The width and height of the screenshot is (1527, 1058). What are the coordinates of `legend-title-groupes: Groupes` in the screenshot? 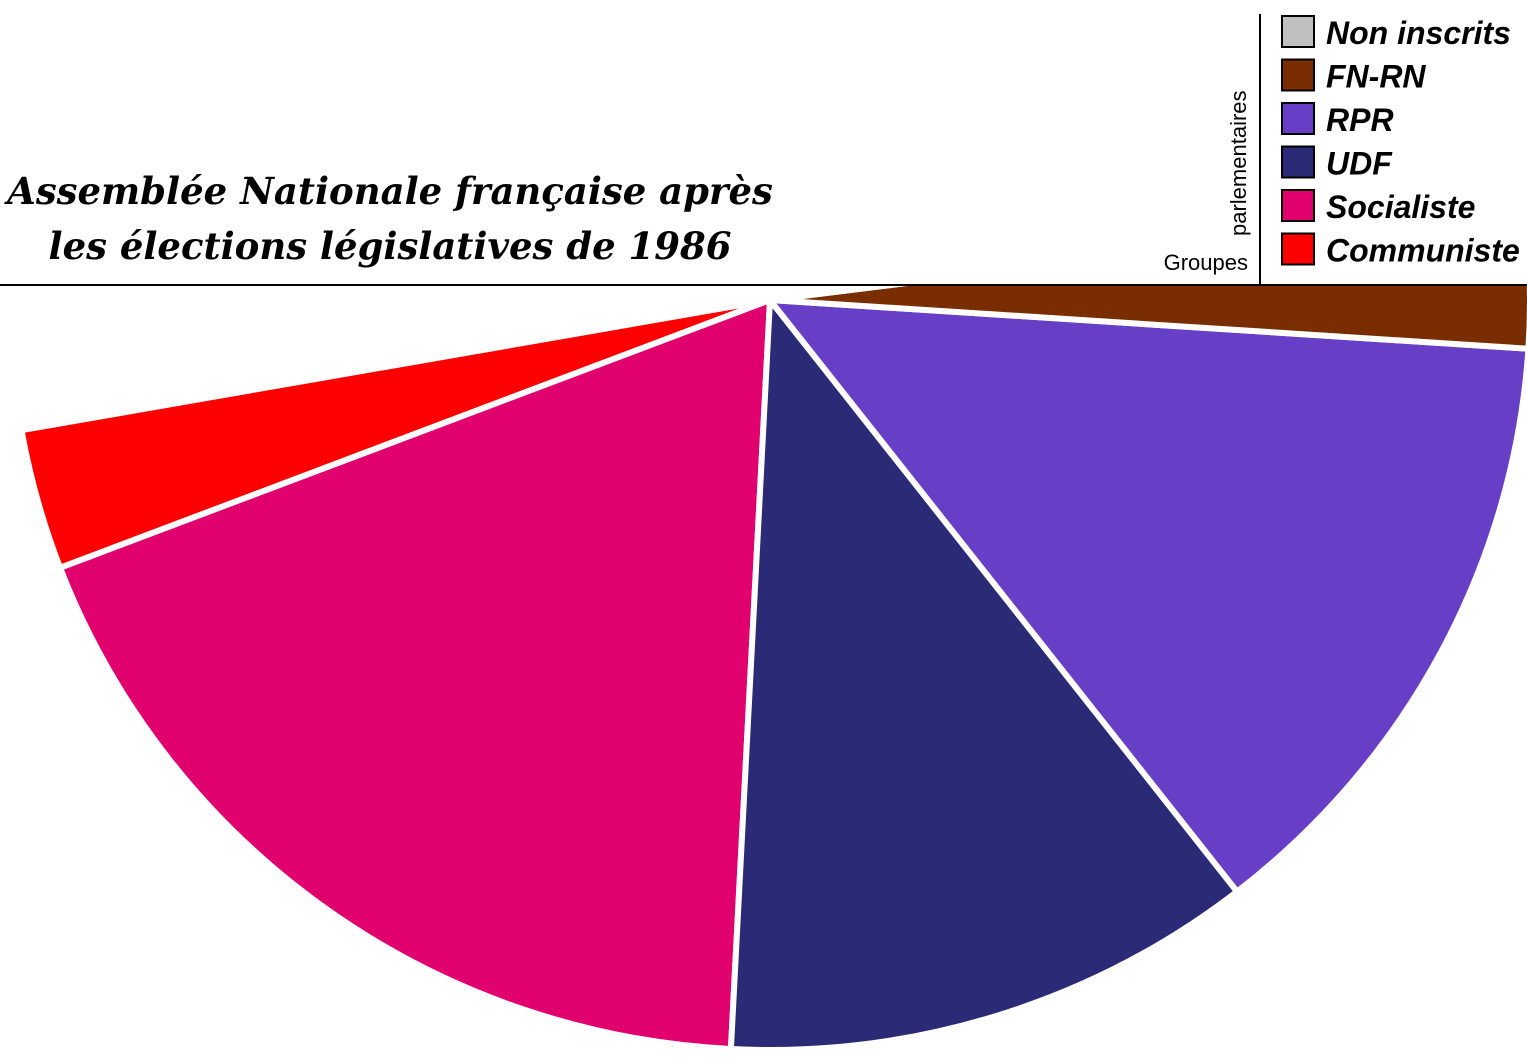 It's located at (1206, 262).